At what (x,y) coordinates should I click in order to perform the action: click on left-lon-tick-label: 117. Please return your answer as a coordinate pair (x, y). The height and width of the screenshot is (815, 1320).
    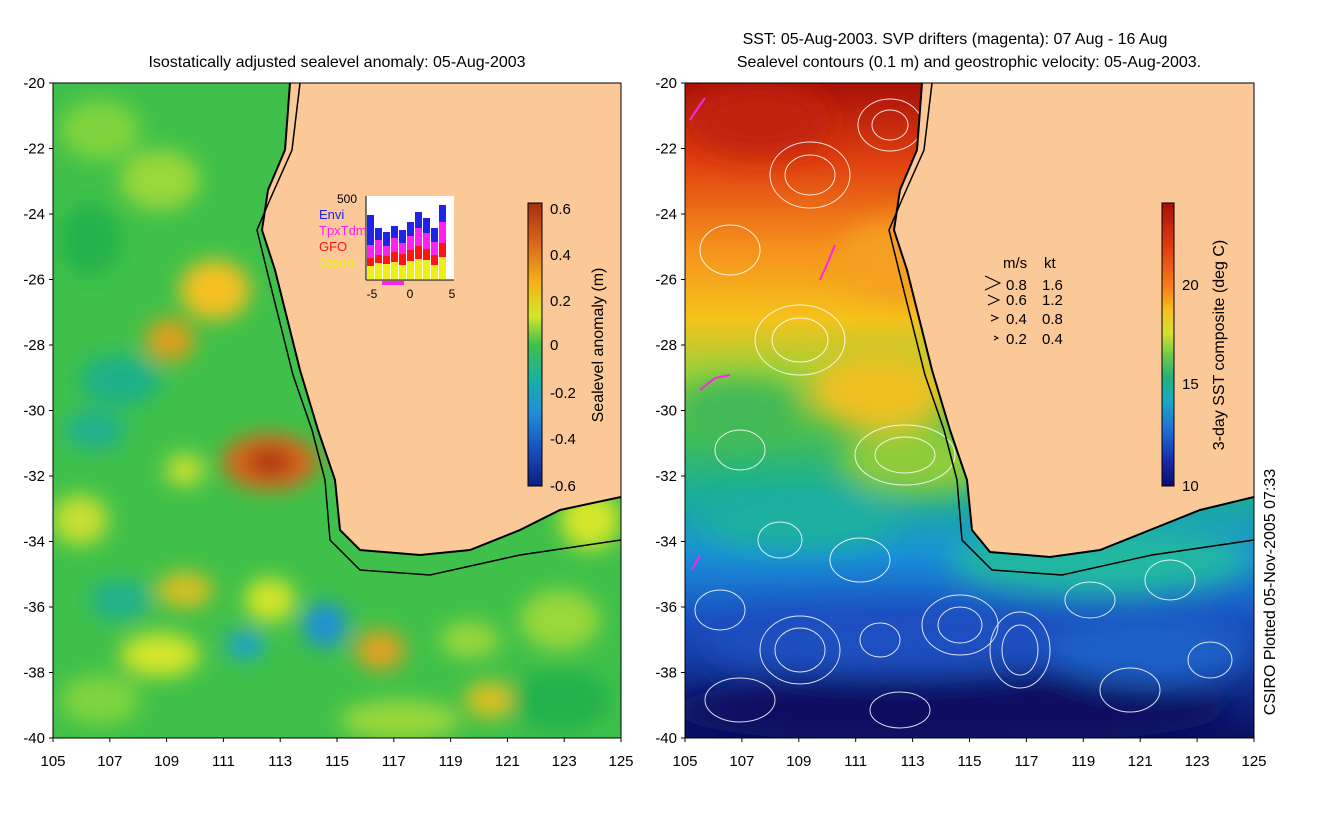
    Looking at the image, I should click on (394, 761).